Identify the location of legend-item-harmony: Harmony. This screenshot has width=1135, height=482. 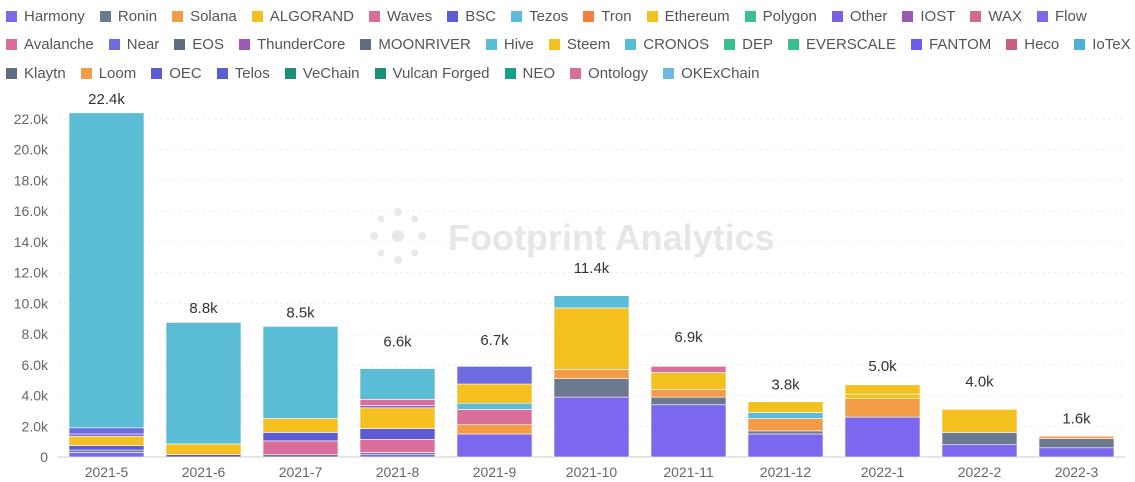
(45, 16).